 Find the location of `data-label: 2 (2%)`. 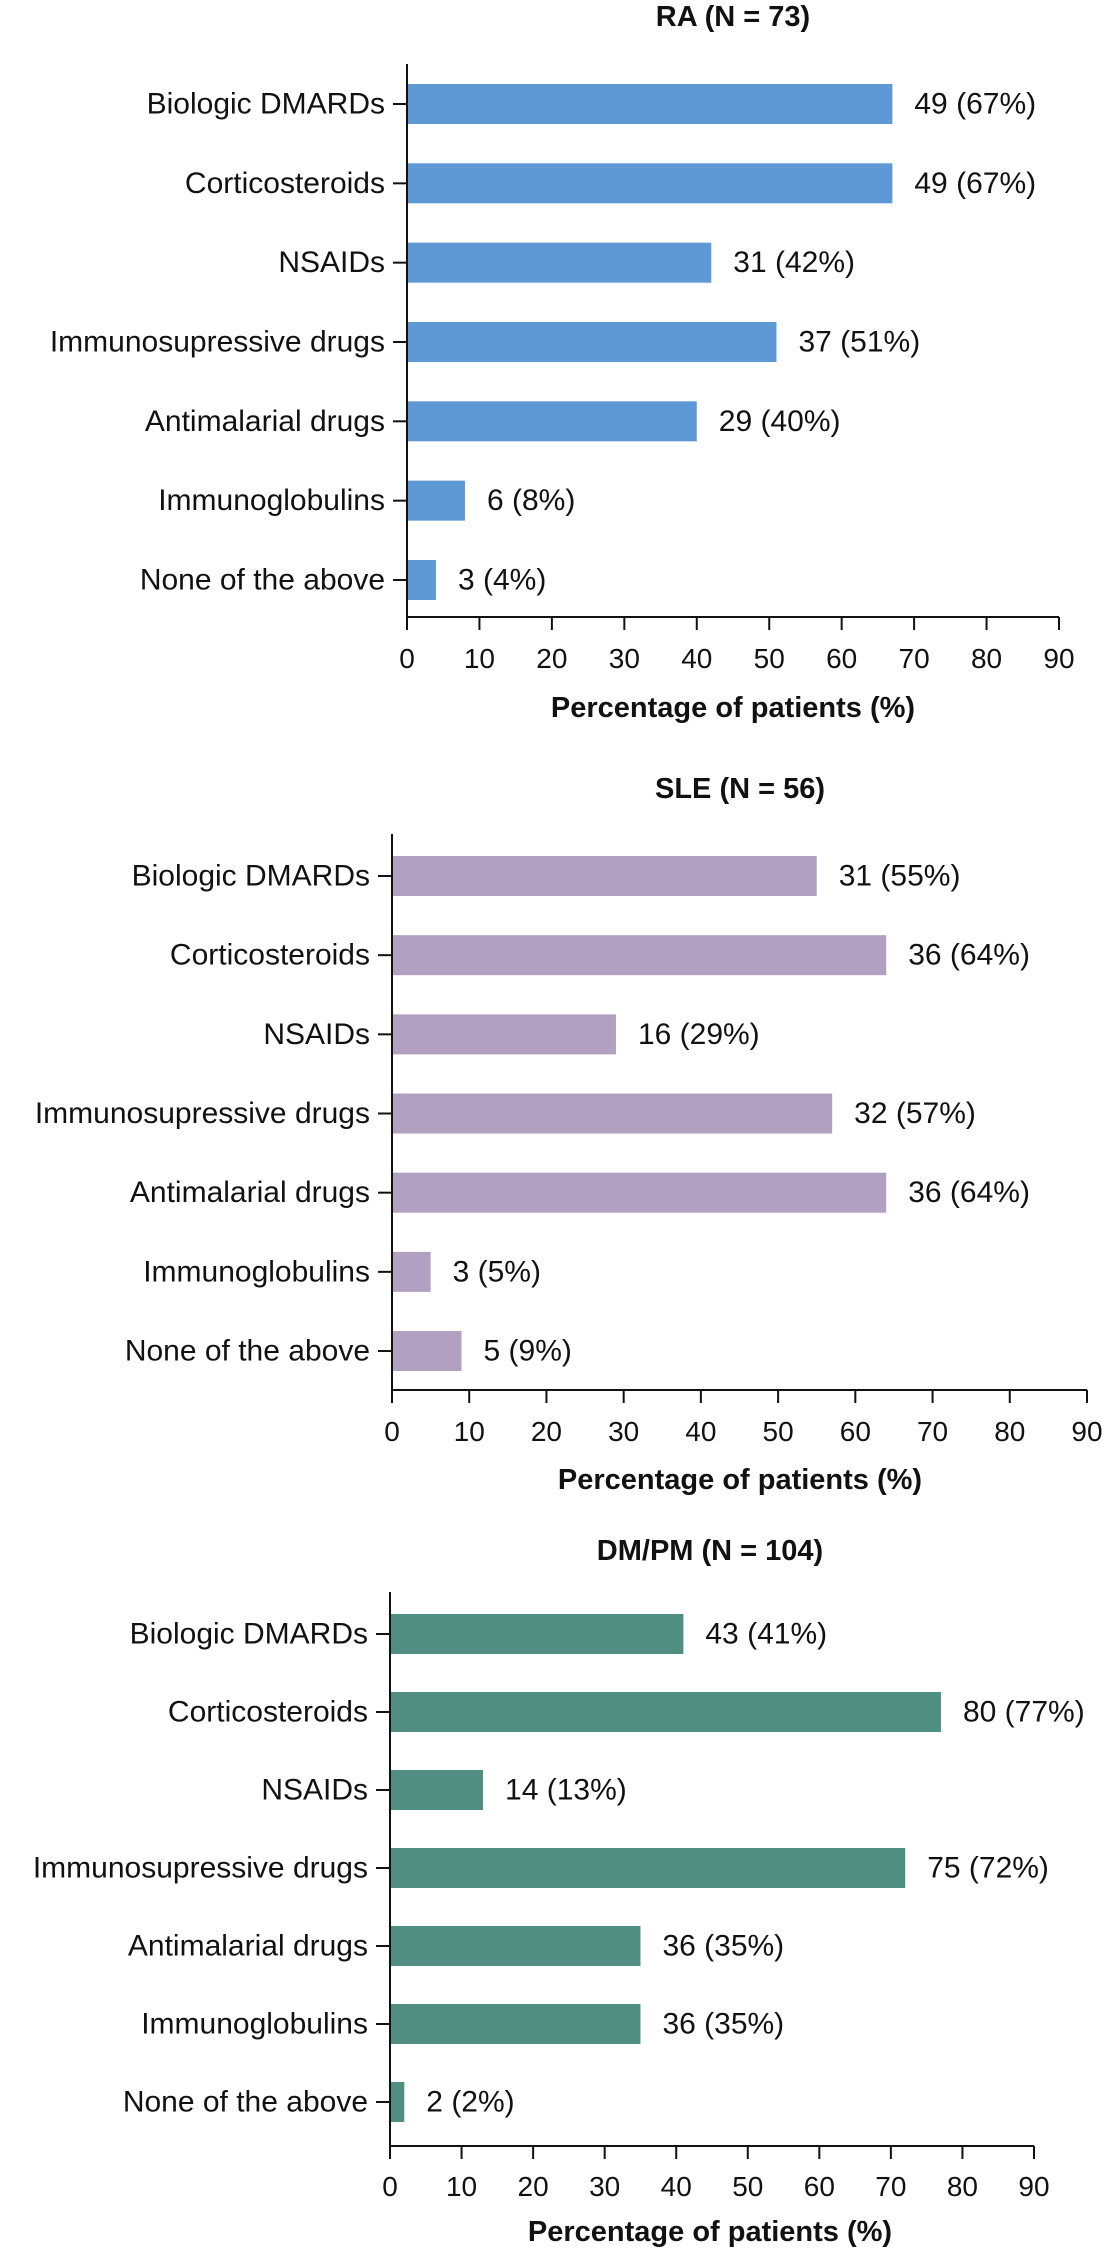

data-label: 2 (2%) is located at coordinates (470, 2102).